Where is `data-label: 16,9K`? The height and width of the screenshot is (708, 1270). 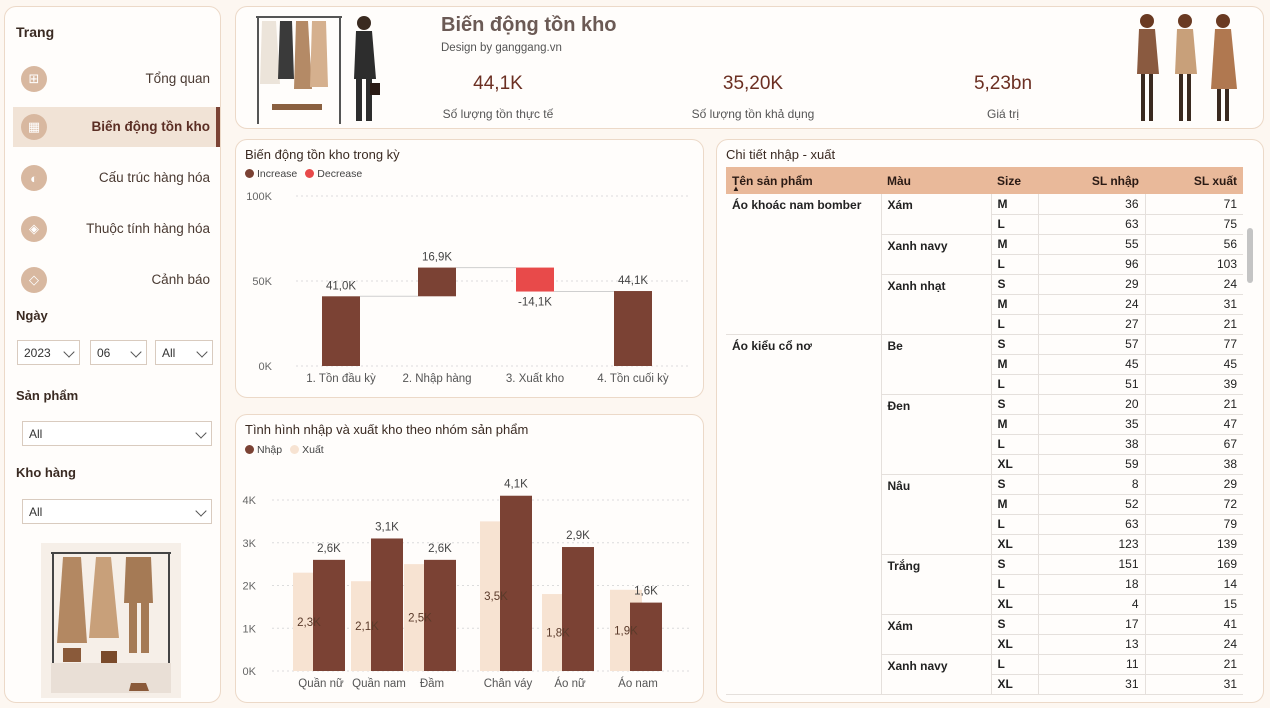 data-label: 16,9K is located at coordinates (437, 258).